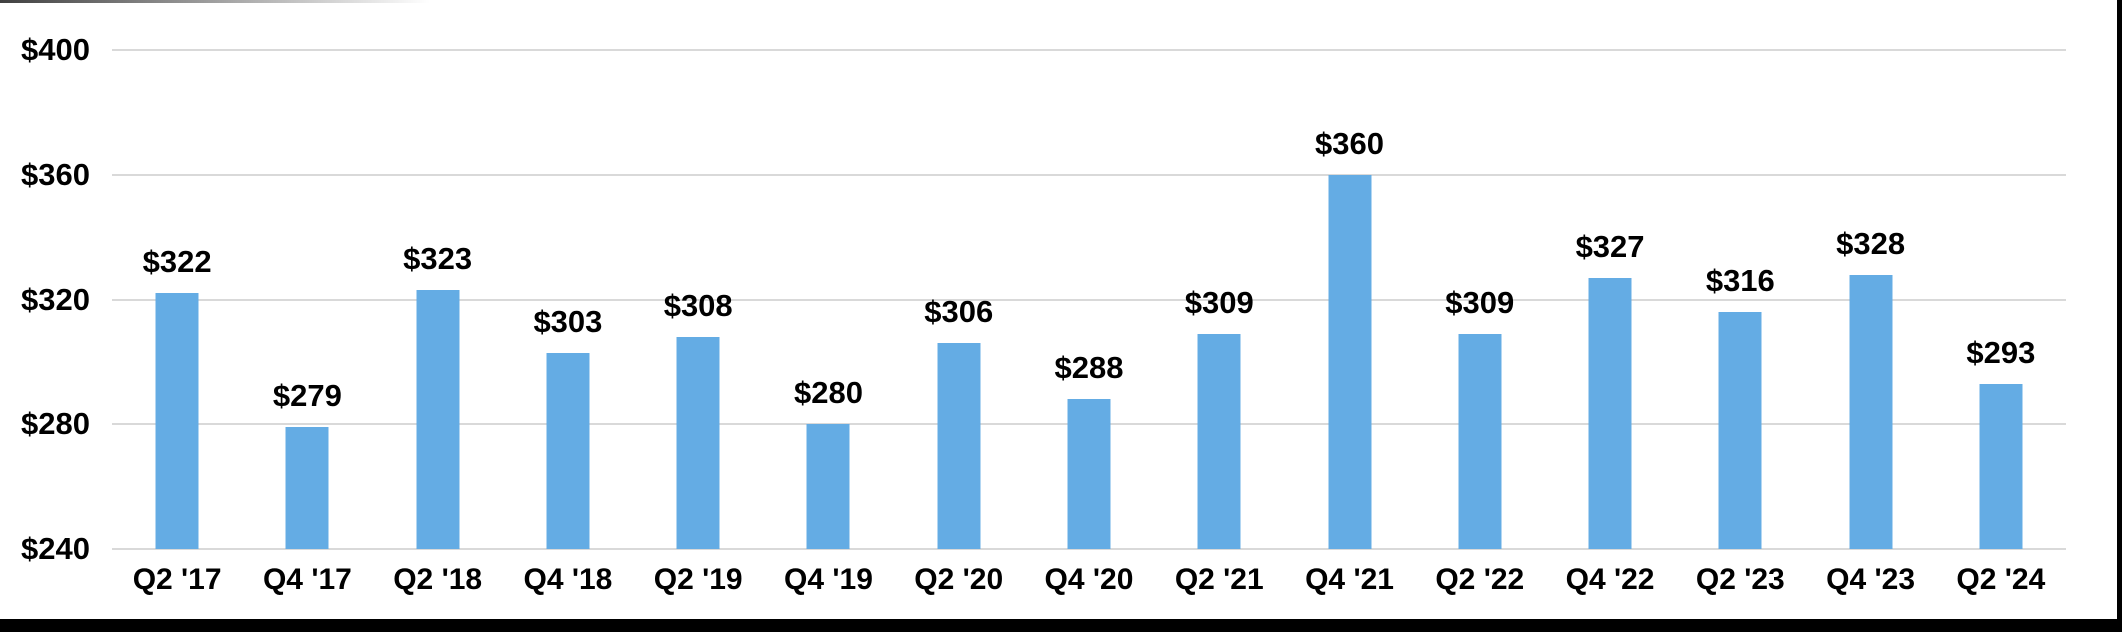 This screenshot has width=2122, height=632. I want to click on x-axis-category-label: Q2 '17, so click(177, 579).